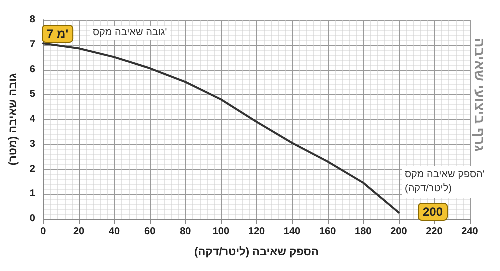  What do you see at coordinates (399, 232) in the screenshot?
I see `x-tick-label: 200` at bounding box center [399, 232].